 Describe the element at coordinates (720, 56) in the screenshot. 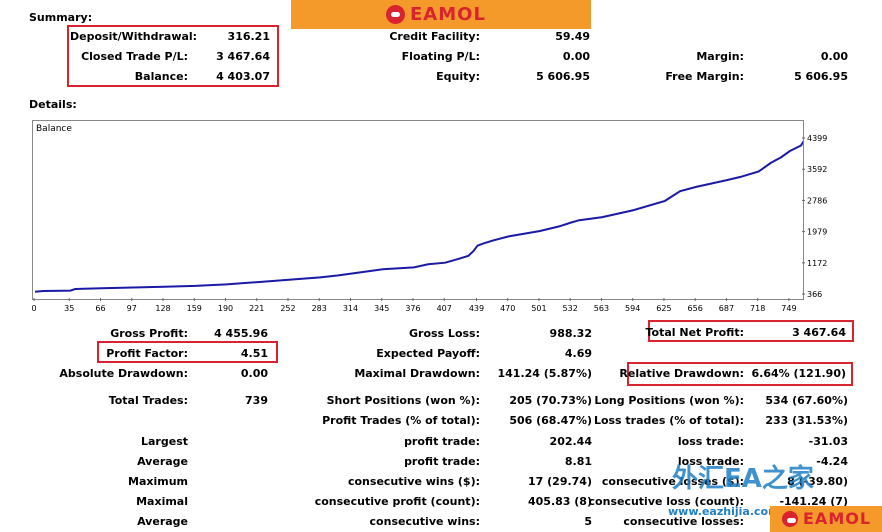

I see `margin-label: Margin:` at that location.